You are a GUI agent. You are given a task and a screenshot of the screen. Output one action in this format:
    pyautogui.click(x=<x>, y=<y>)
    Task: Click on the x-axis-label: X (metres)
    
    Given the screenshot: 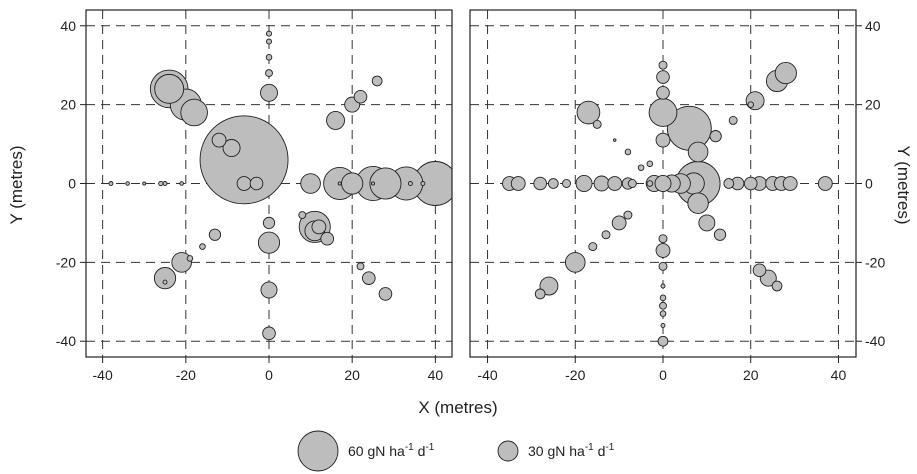 What is the action you would take?
    pyautogui.click(x=457, y=407)
    